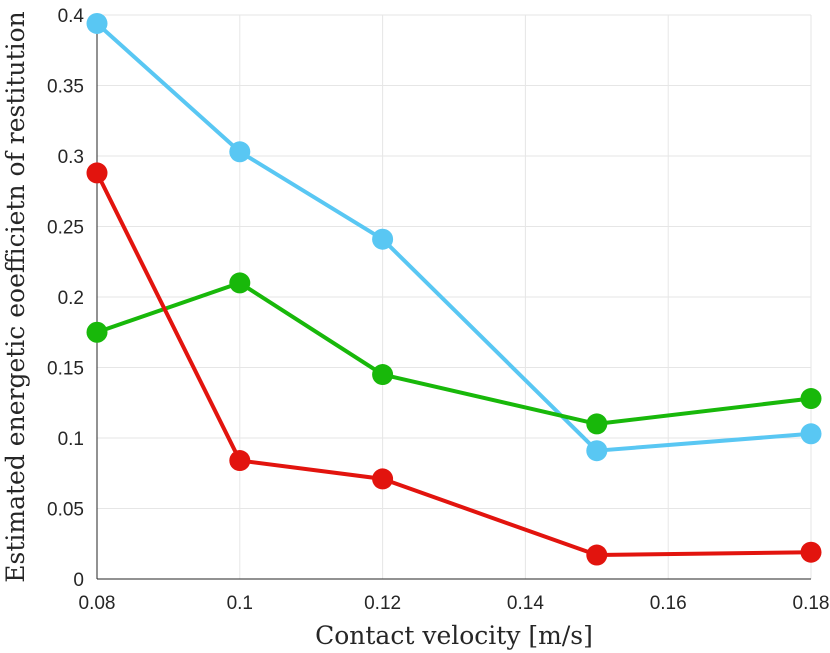  What do you see at coordinates (71, 157) in the screenshot?
I see `y-tick-label: 0.3` at bounding box center [71, 157].